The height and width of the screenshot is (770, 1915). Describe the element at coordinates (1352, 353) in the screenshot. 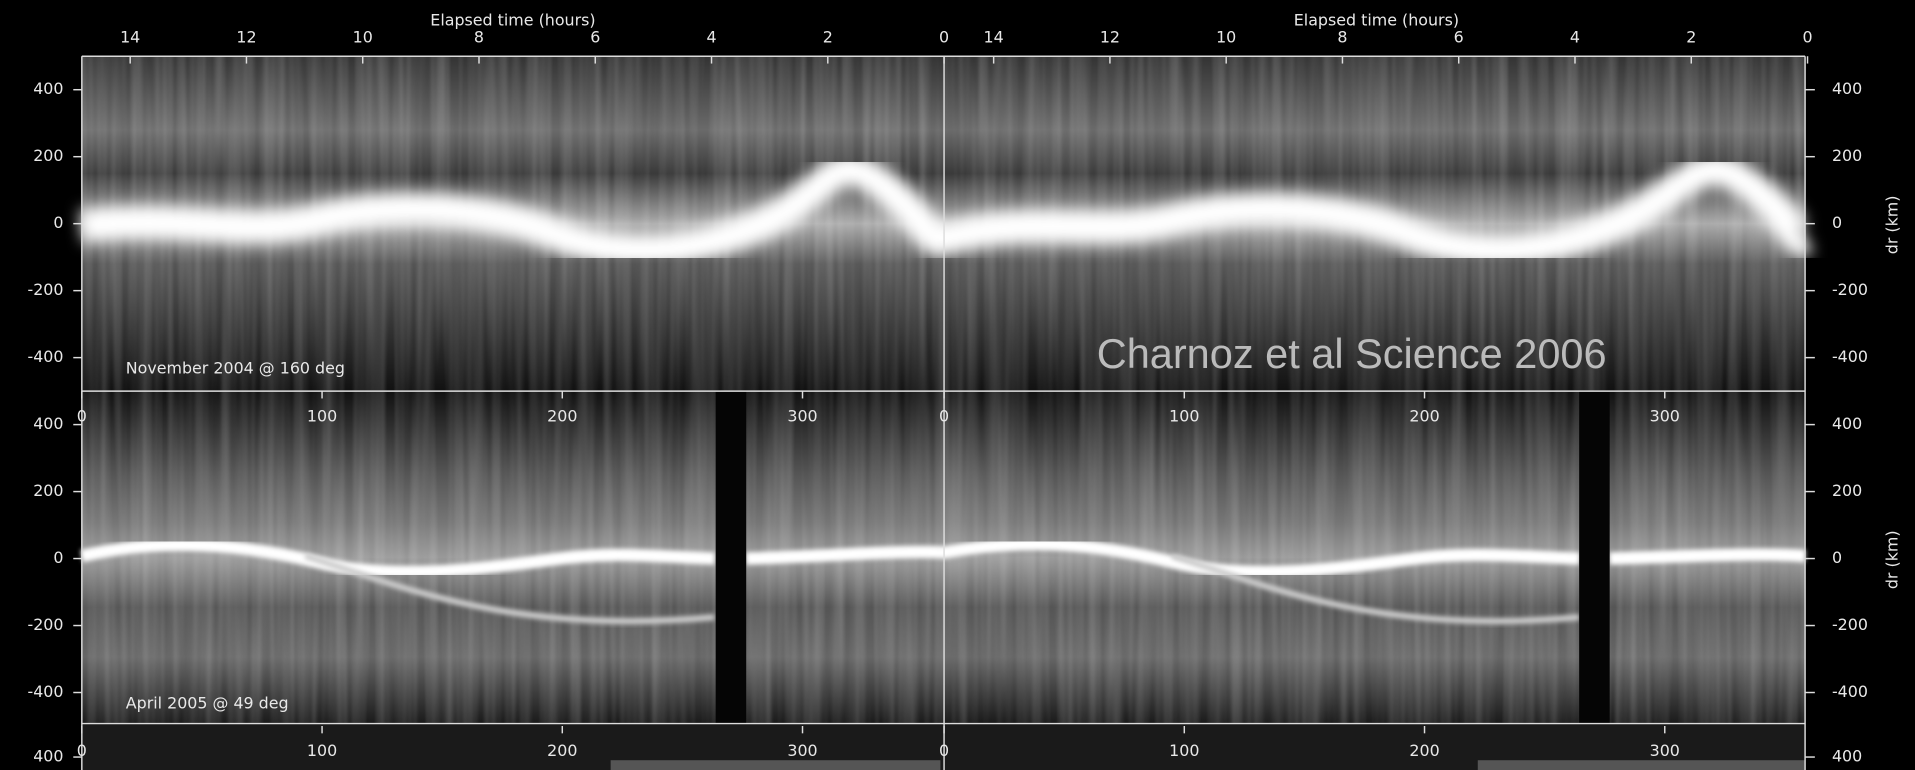

I see `credit: Charnoz et al Science 2006` at that location.